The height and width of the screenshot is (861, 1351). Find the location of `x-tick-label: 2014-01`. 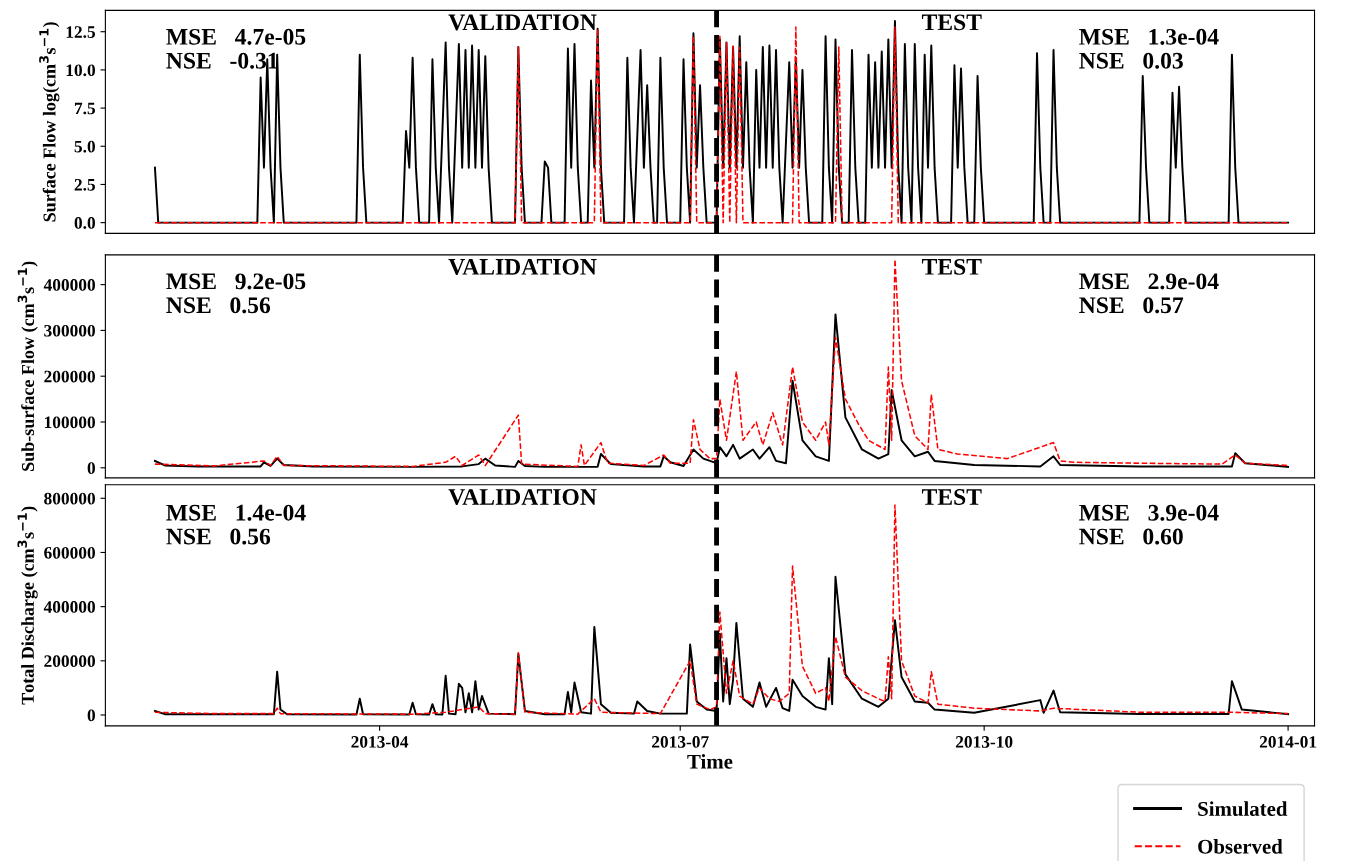

x-tick-label: 2014-01 is located at coordinates (1288, 742).